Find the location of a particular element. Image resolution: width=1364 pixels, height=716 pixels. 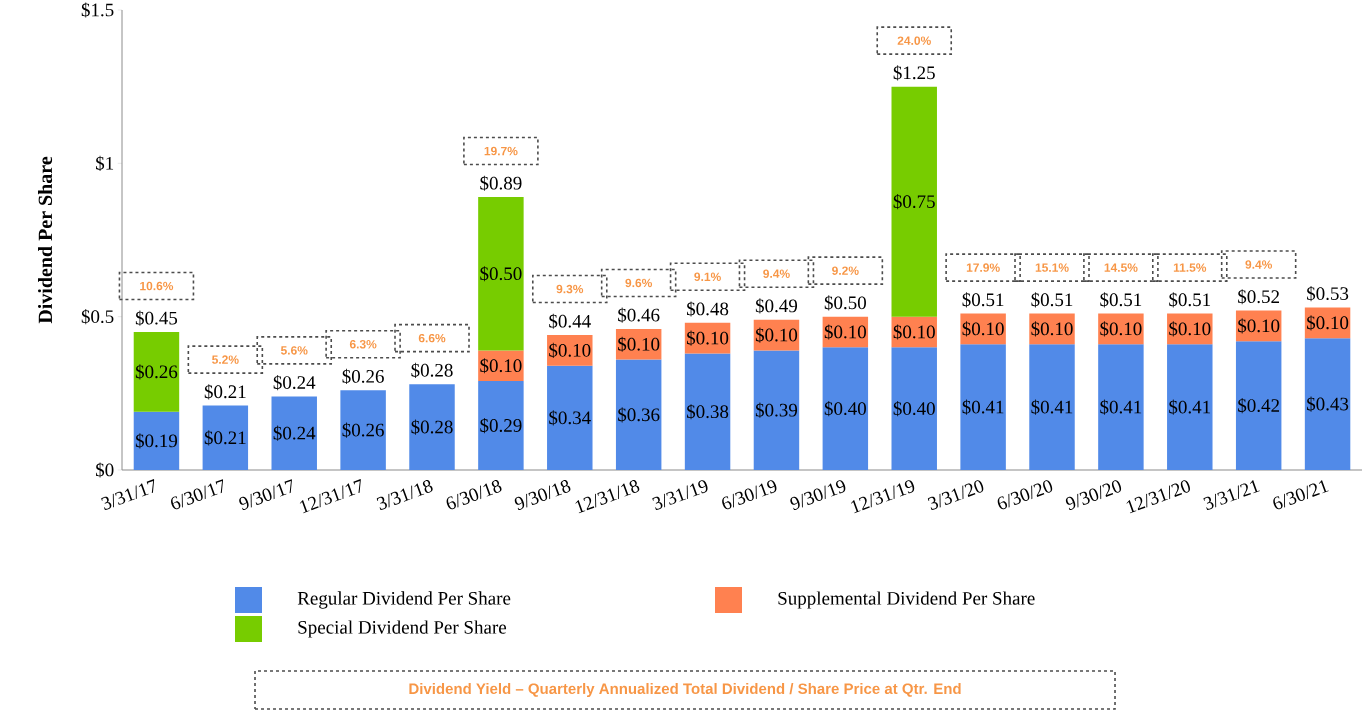

annotation: 17.9% is located at coordinates (983, 267).